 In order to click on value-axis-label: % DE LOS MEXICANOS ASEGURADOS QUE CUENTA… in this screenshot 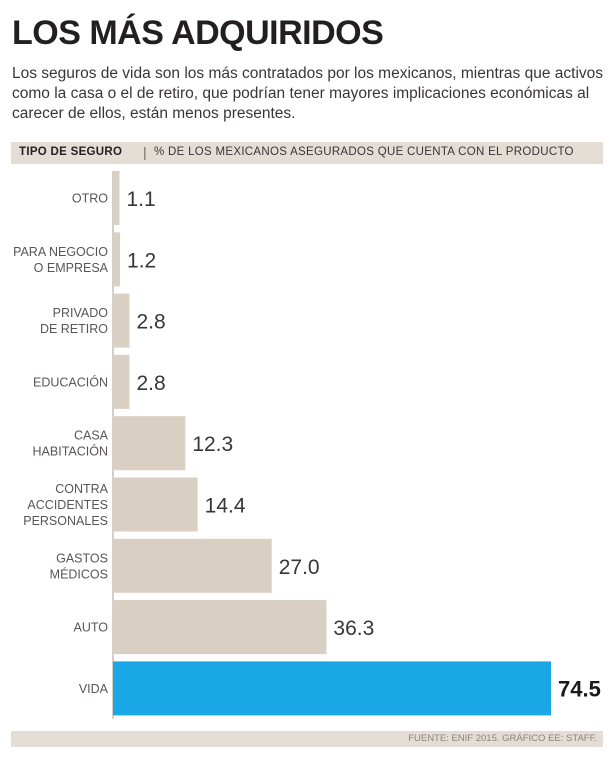, I will do `click(364, 152)`.